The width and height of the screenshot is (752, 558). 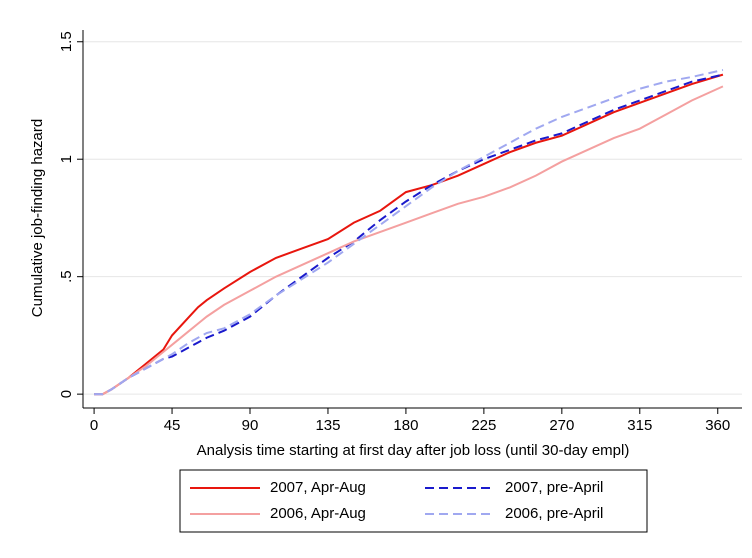 What do you see at coordinates (327, 425) in the screenshot?
I see `x-tick-label: 135` at bounding box center [327, 425].